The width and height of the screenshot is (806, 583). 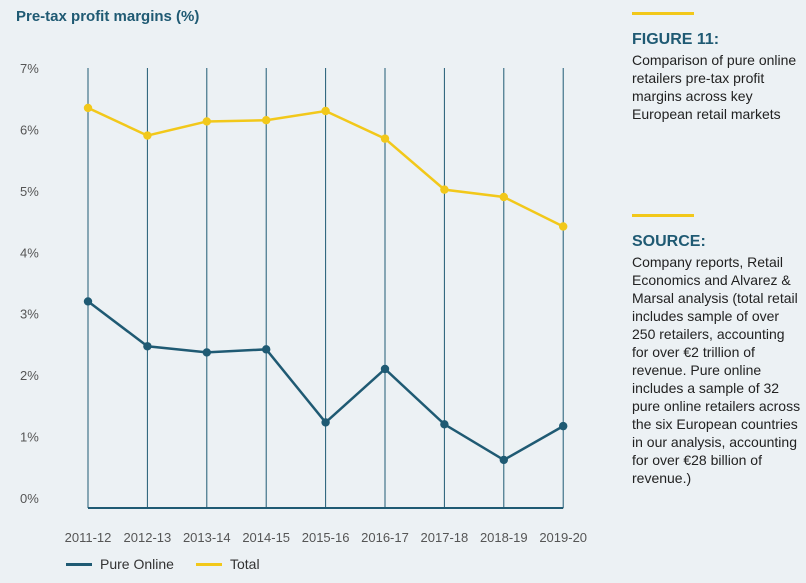 What do you see at coordinates (385, 537) in the screenshot?
I see `x-tick-label: 2016-17` at bounding box center [385, 537].